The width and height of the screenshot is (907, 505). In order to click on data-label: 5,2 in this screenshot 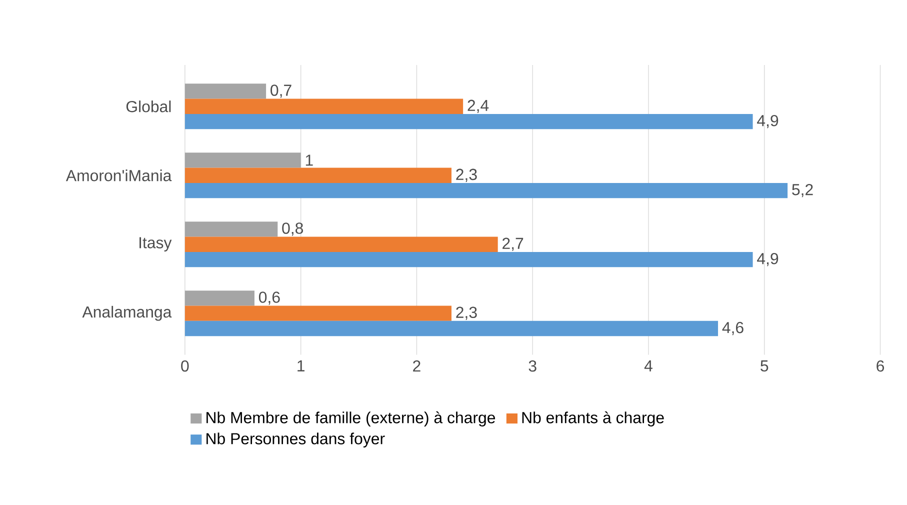, I will do `click(802, 191)`.